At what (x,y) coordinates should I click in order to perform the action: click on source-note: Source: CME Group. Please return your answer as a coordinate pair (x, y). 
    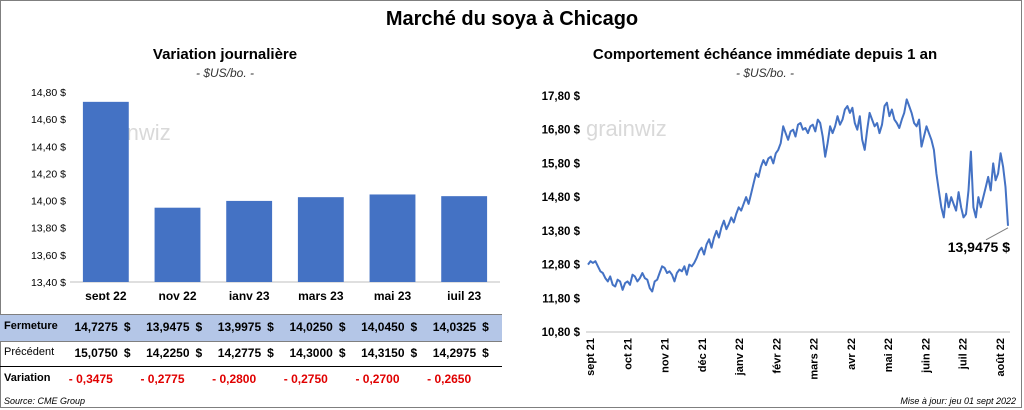
    Looking at the image, I should click on (45, 401).